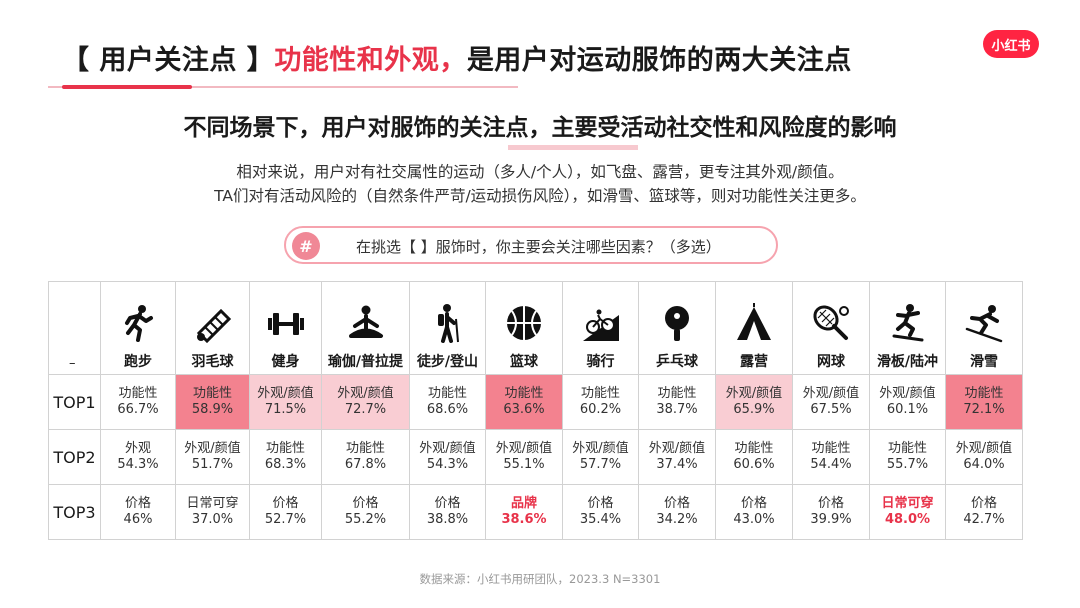  Describe the element at coordinates (984, 512) in the screenshot. I see `table-cell: 价格 42.7%` at that location.